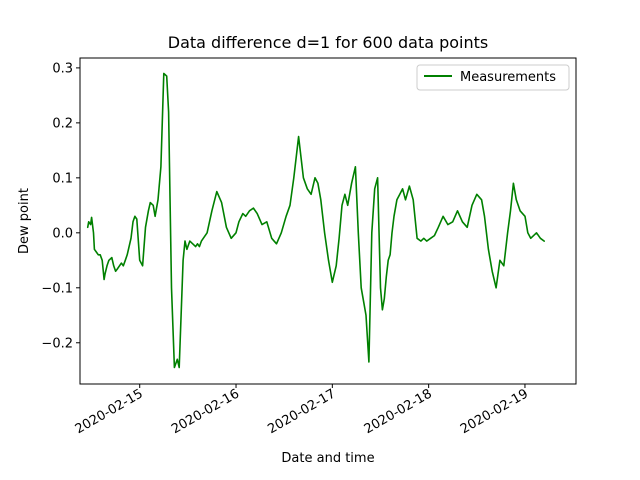 The height and width of the screenshot is (480, 640). I want to click on y-tick-label: −0.2, so click(57, 343).